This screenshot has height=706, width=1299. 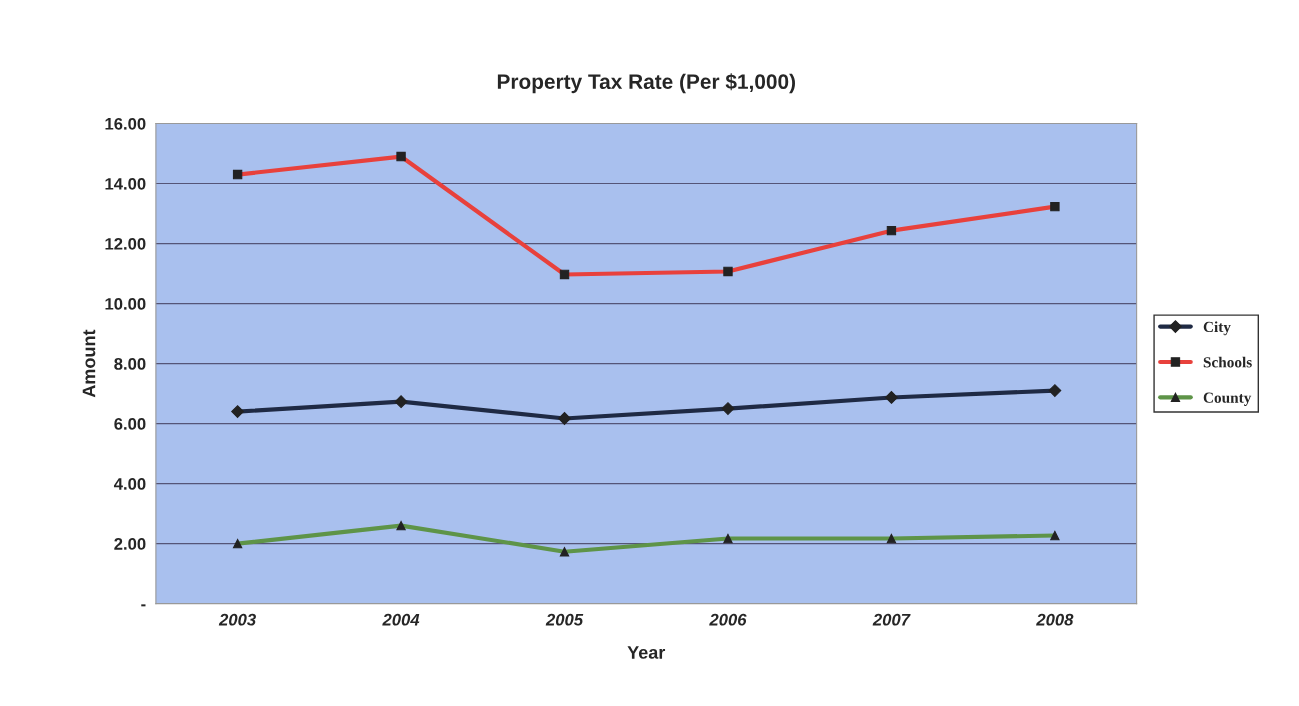 What do you see at coordinates (1055, 619) in the screenshot?
I see `x-tick-label: 2008` at bounding box center [1055, 619].